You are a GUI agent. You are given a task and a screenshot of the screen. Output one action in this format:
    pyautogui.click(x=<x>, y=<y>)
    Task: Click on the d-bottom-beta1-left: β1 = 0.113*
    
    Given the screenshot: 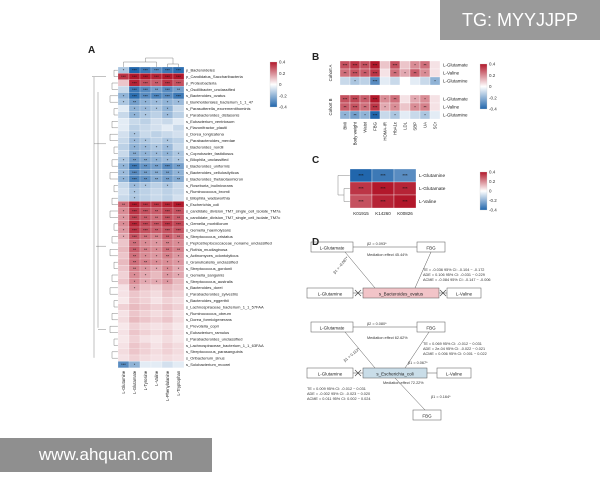 What is the action you would take?
    pyautogui.click(x=352, y=355)
    